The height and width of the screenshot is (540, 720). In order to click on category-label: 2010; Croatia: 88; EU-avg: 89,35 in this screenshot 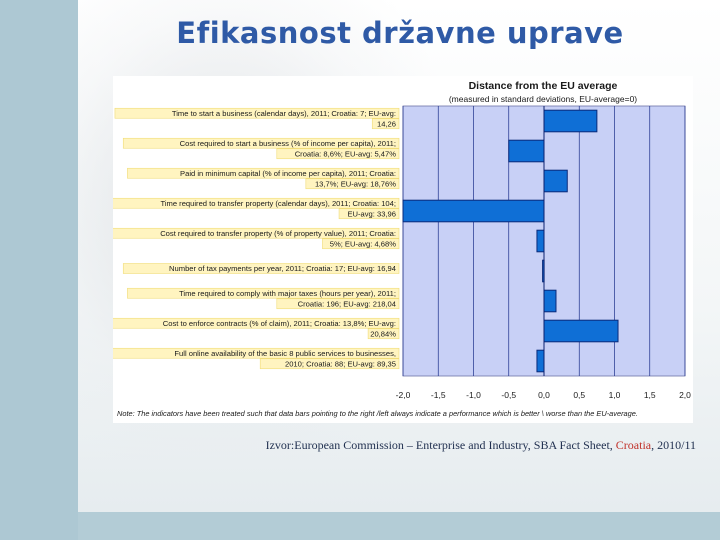, I will do `click(340, 363)`.